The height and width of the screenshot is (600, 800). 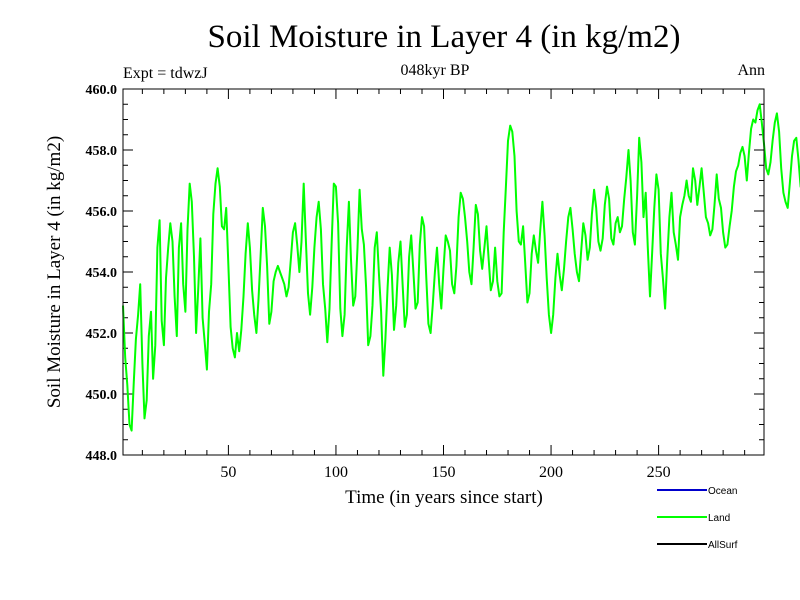 I want to click on y-tick-labels: 448.0 450.0 452.0 454.0 456.0 458.0 460.0, so click(x=102, y=273).